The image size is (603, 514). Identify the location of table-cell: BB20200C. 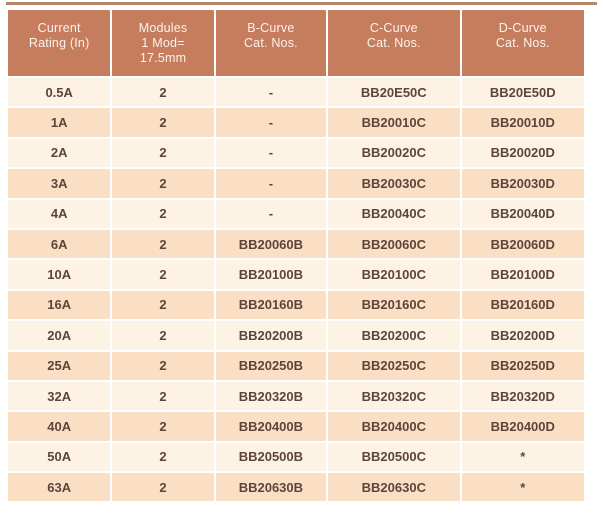
(394, 335).